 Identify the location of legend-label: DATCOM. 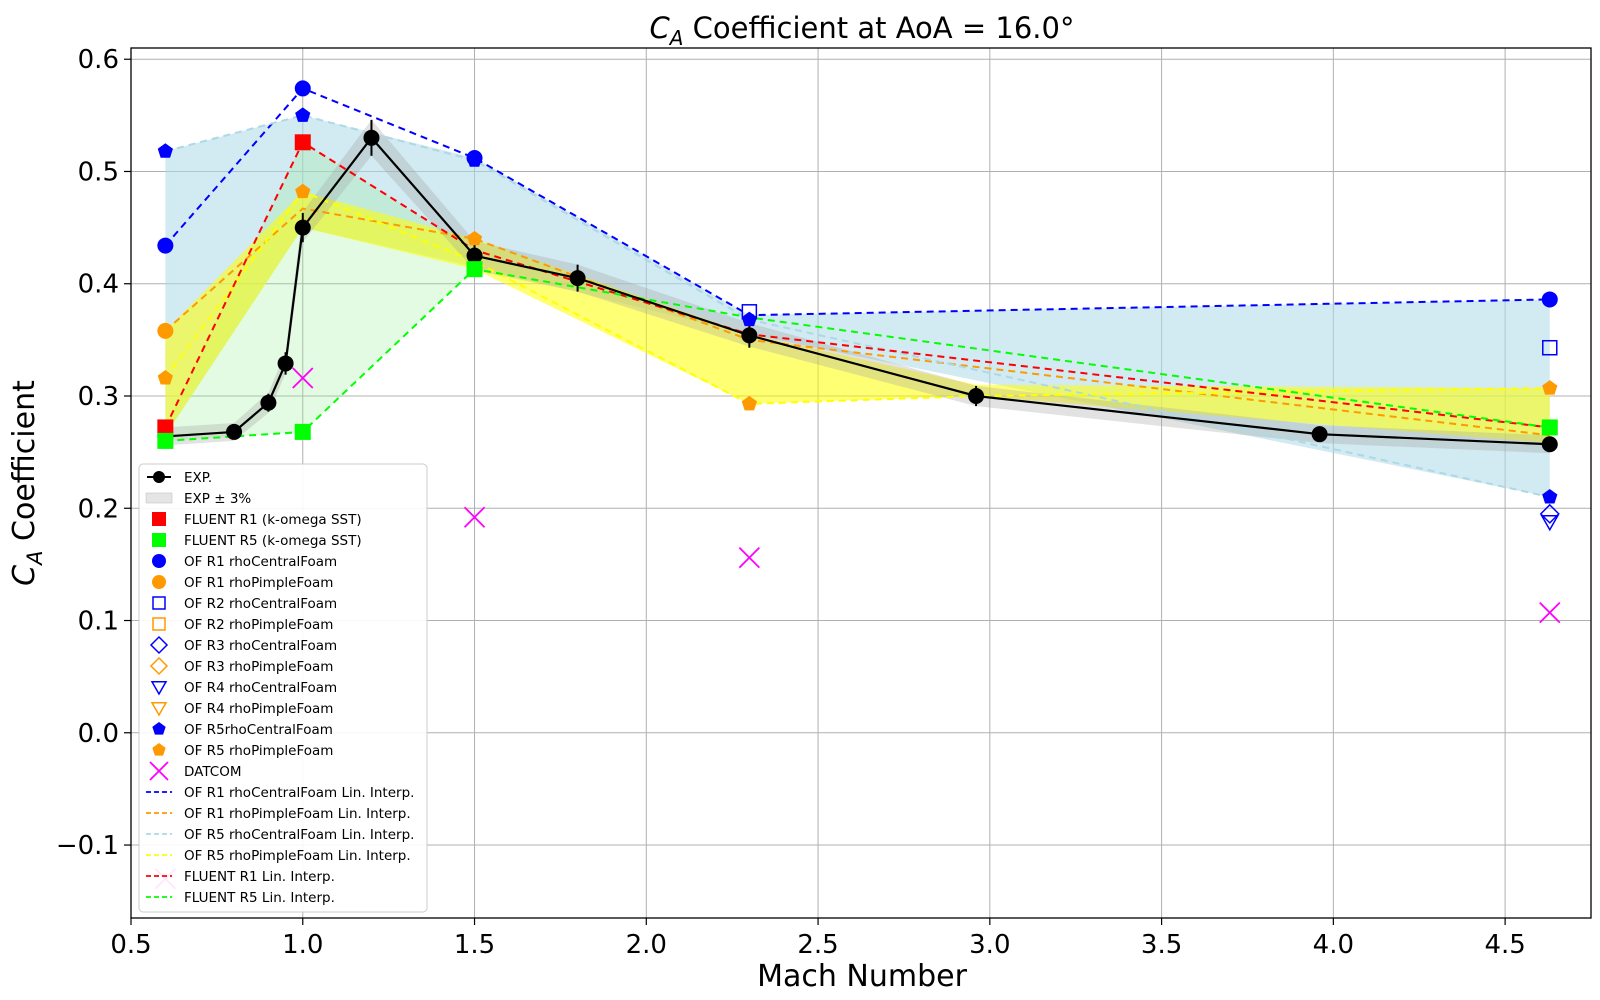
(213, 772).